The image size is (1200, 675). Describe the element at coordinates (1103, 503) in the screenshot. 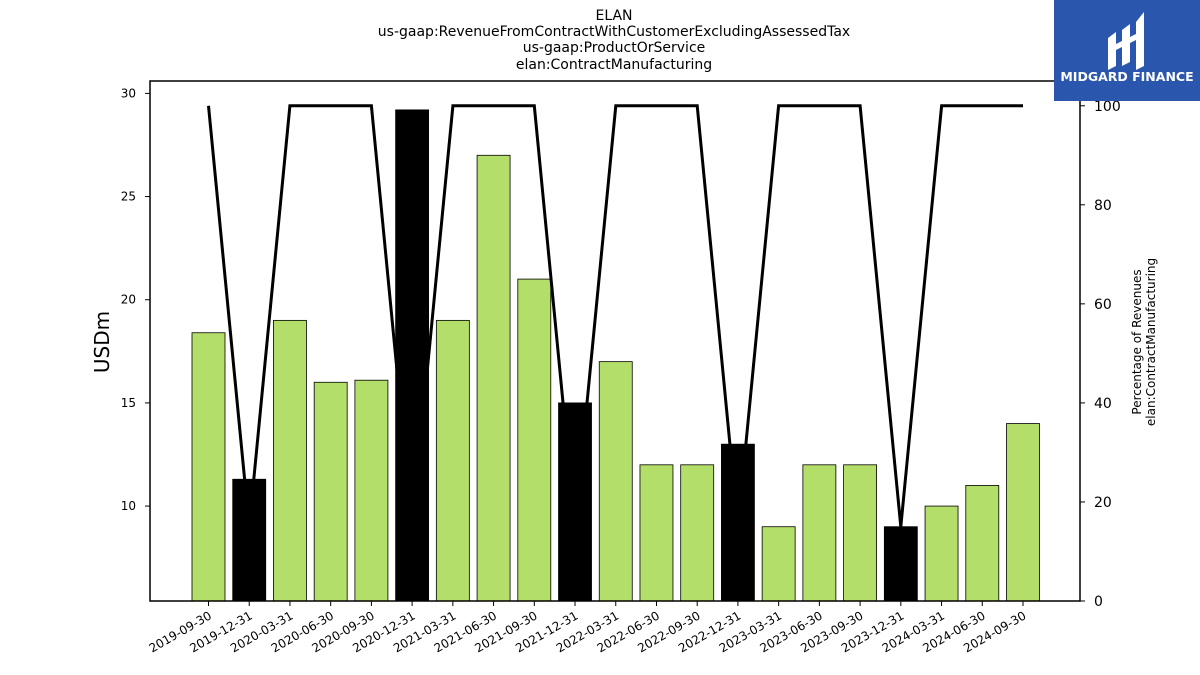

I see `right-y-tick-label-20: 20` at that location.